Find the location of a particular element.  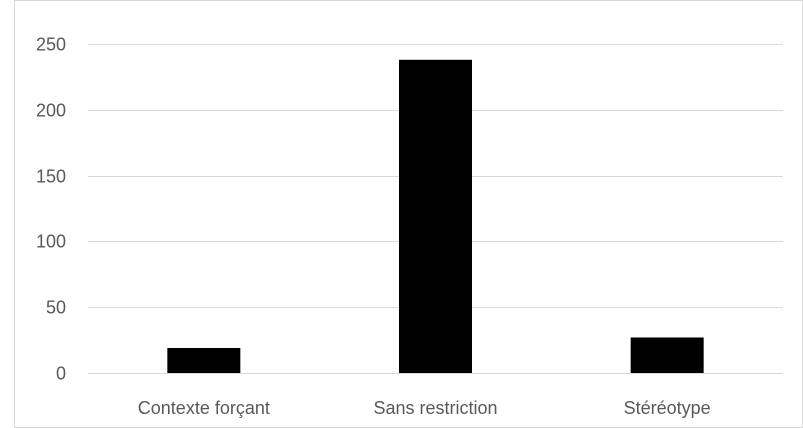

y-tick-label: 0 is located at coordinates (61, 374).